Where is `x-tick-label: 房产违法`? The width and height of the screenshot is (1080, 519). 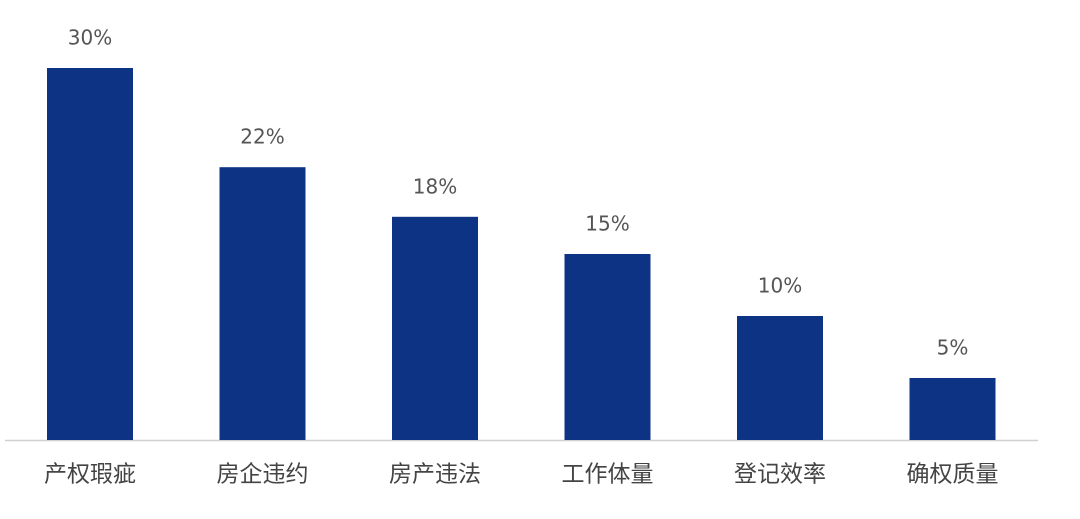 x-tick-label: 房产违法 is located at coordinates (435, 475).